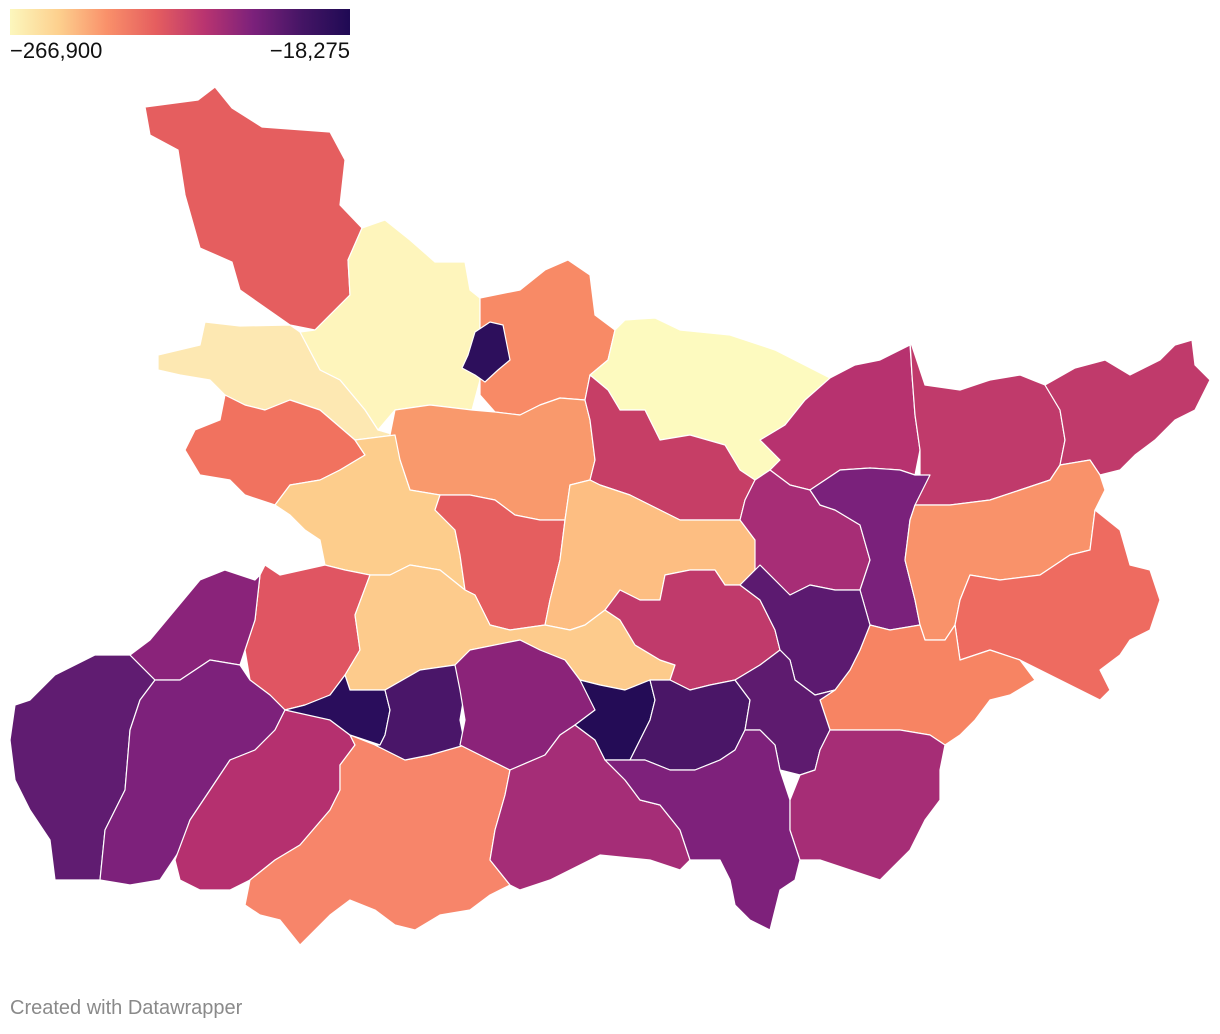  Describe the element at coordinates (309, 50) in the screenshot. I see `legend-max-label: −18,275` at that location.